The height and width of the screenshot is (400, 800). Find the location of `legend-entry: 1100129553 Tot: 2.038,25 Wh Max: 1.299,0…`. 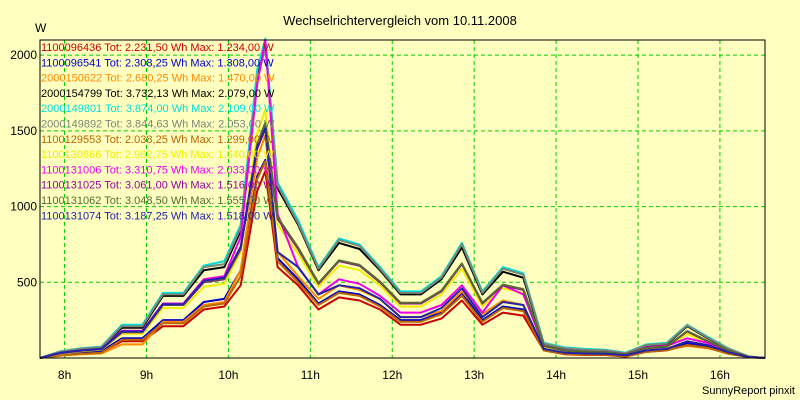

legend-entry: 1100129553 Tot: 2.038,25 Wh Max: 1.299,0… is located at coordinates (157, 140).